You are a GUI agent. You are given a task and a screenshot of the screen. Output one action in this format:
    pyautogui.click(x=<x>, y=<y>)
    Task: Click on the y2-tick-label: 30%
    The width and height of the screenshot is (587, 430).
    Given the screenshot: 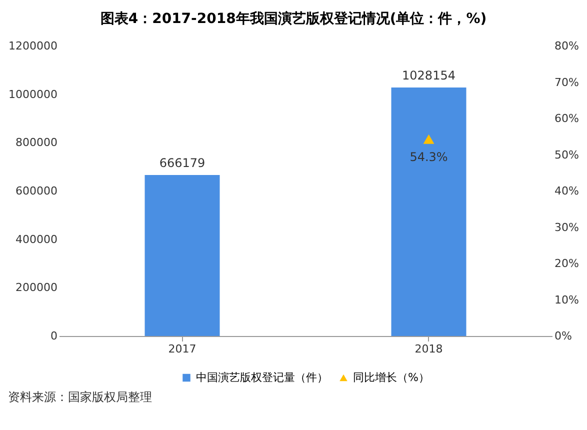 What is the action you would take?
    pyautogui.click(x=566, y=227)
    